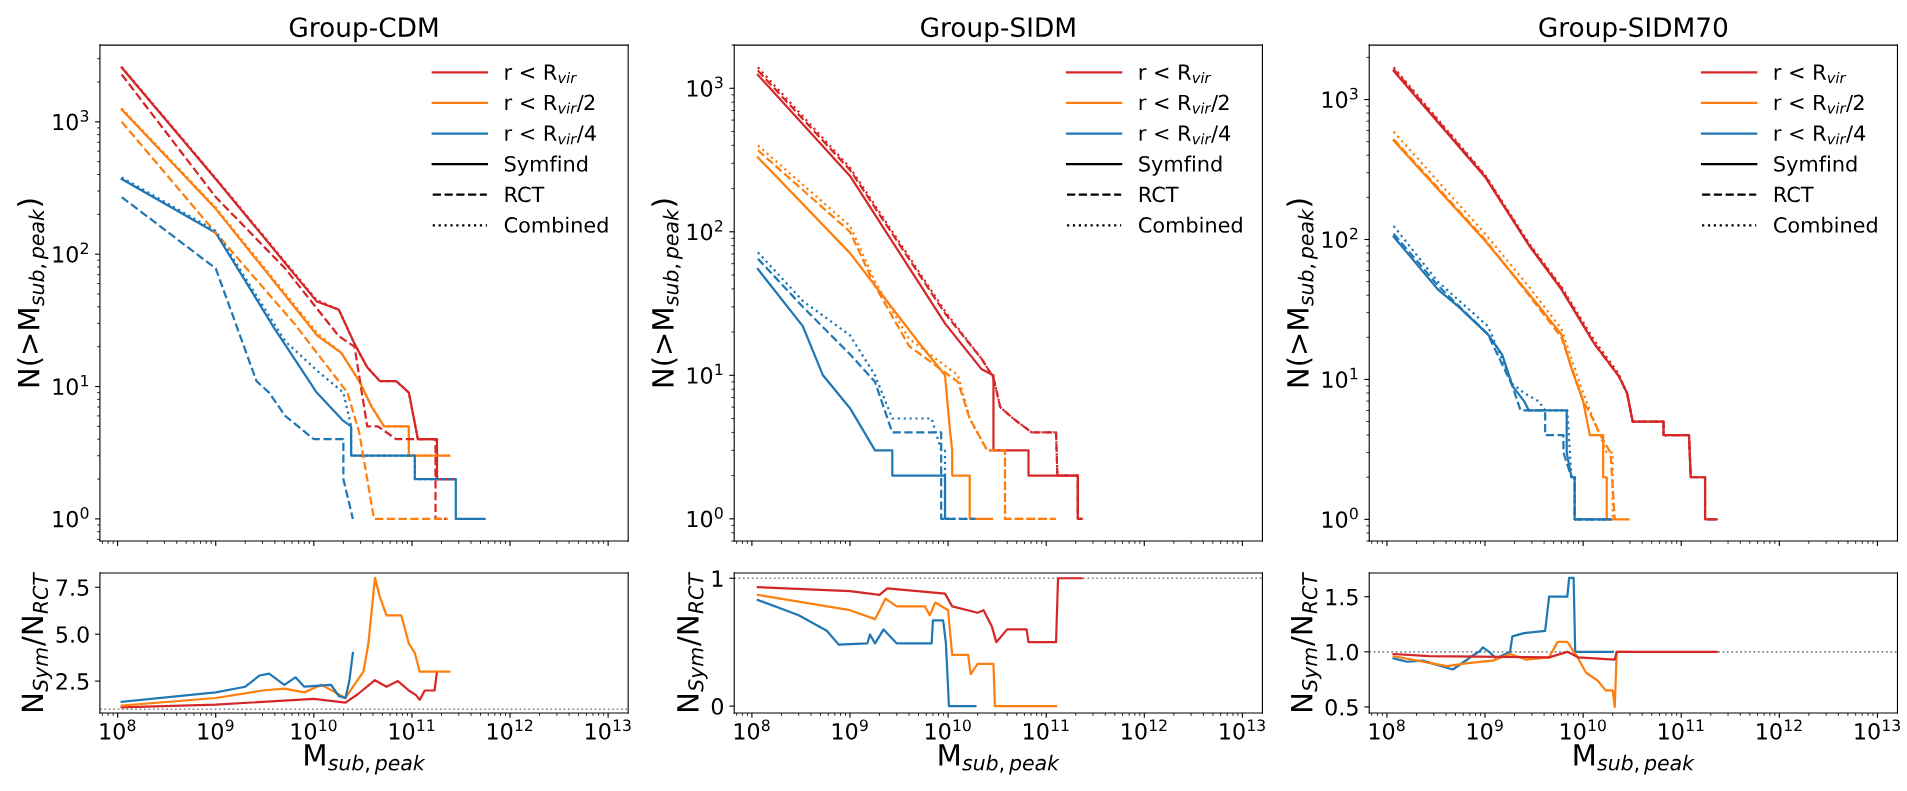 This screenshot has width=1907, height=791. What do you see at coordinates (1341, 707) in the screenshot?
I see `y-tick-label: 0.5` at bounding box center [1341, 707].